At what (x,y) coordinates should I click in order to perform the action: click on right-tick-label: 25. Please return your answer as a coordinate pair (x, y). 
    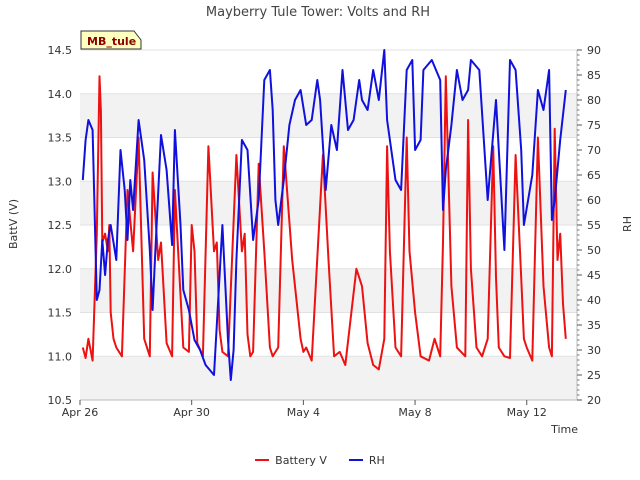
    Looking at the image, I should click on (594, 375).